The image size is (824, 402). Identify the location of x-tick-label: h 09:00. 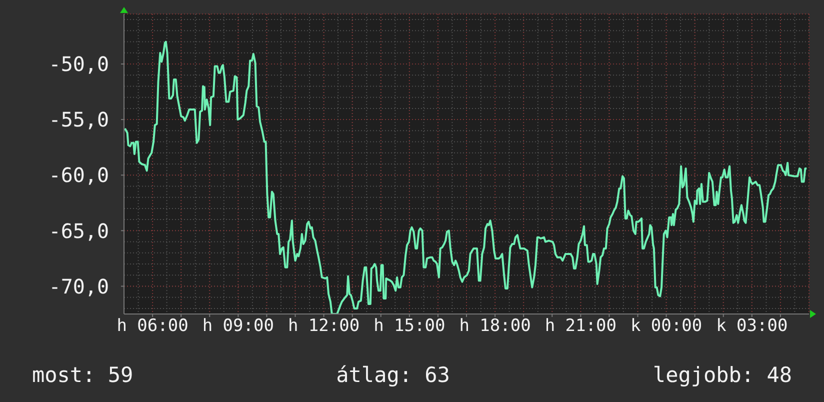
(238, 326).